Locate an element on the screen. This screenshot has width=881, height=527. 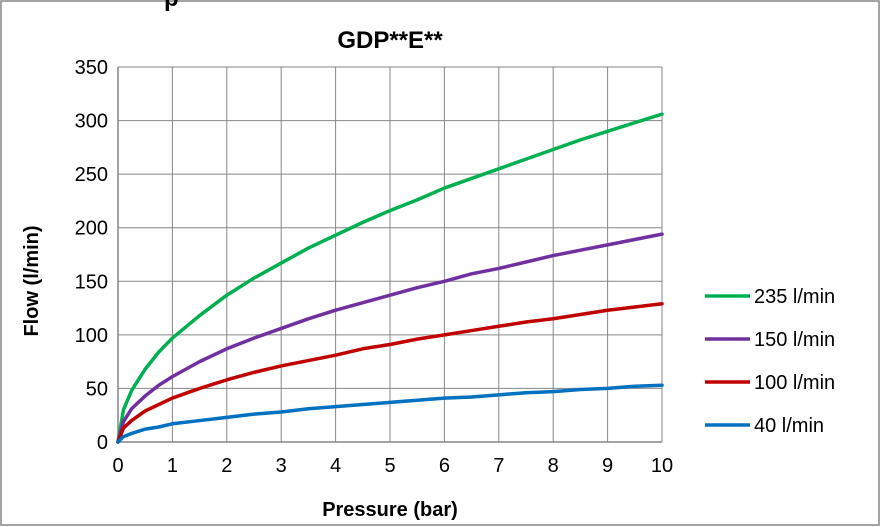
legend-label: 150 l/min is located at coordinates (794, 340).